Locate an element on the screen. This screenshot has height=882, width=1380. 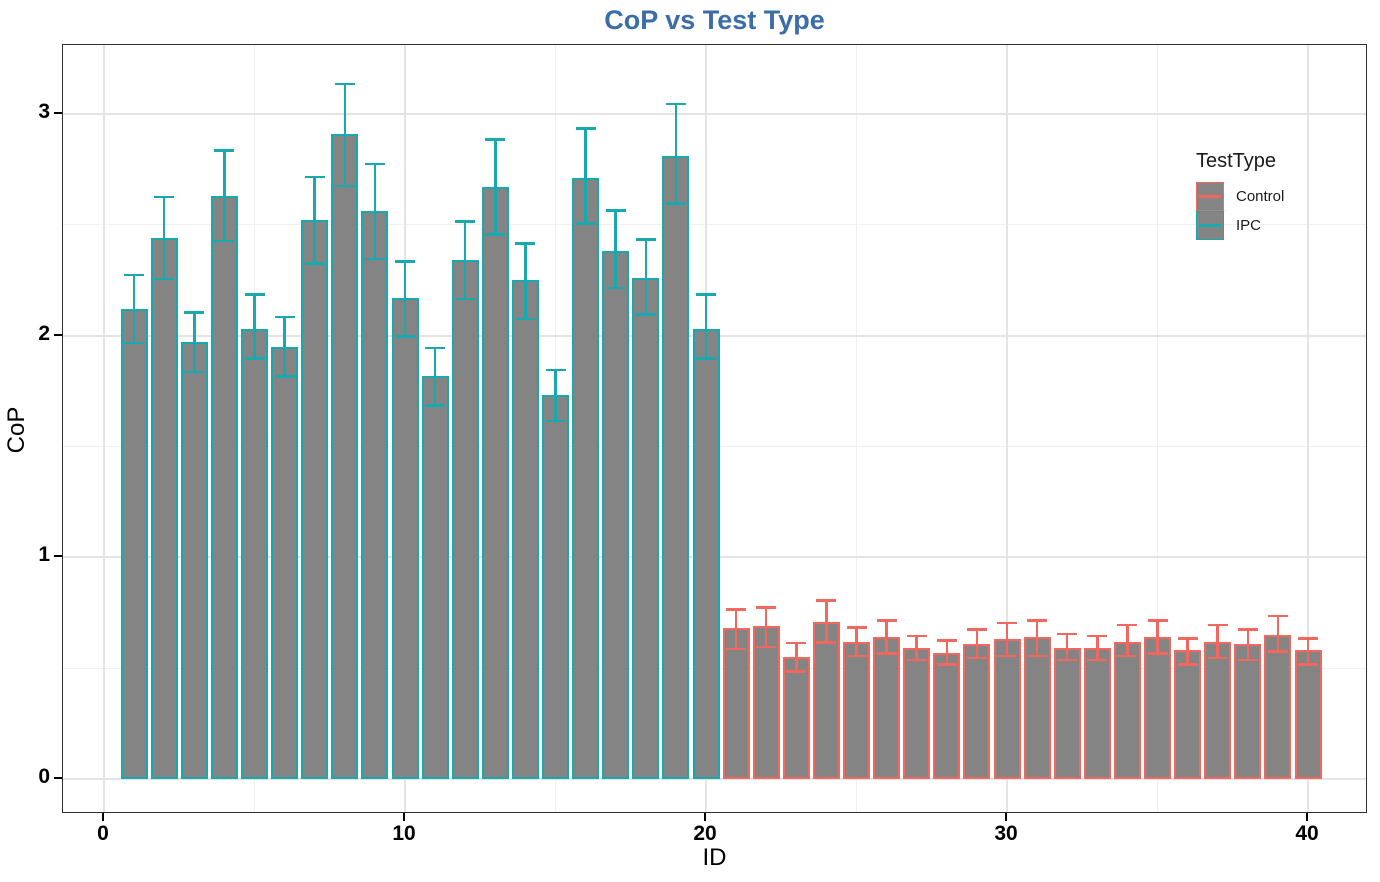
x-minor-gridline is located at coordinates (856, 428).